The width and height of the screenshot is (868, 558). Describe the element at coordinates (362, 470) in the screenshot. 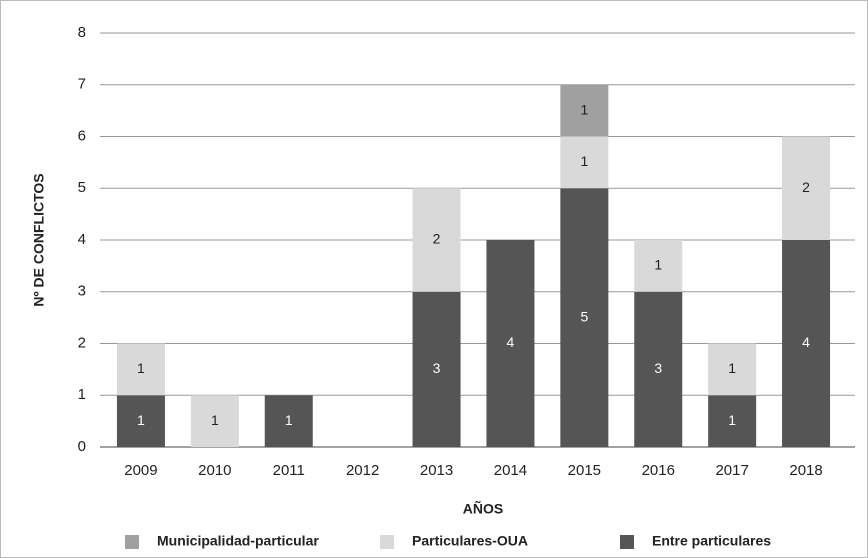

I see `x-tick-label: 2012` at that location.